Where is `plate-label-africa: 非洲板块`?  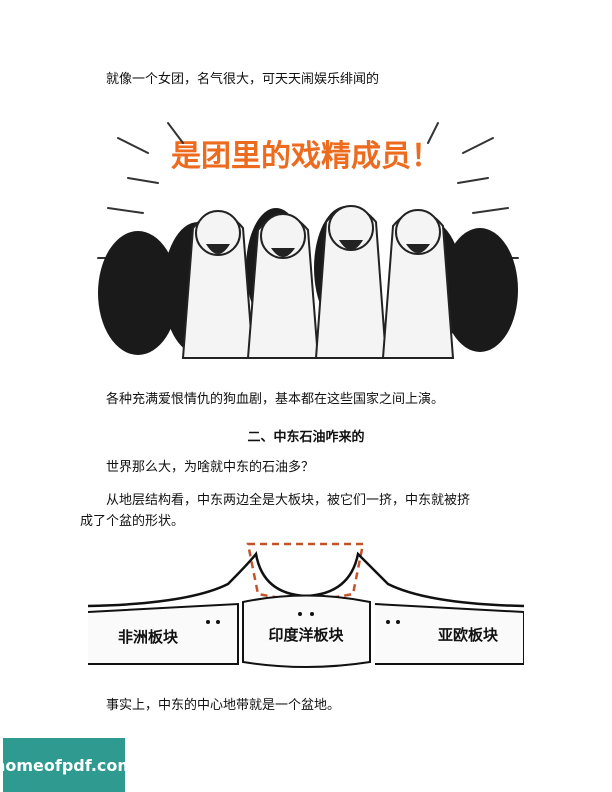 plate-label-africa: 非洲板块 is located at coordinates (148, 637).